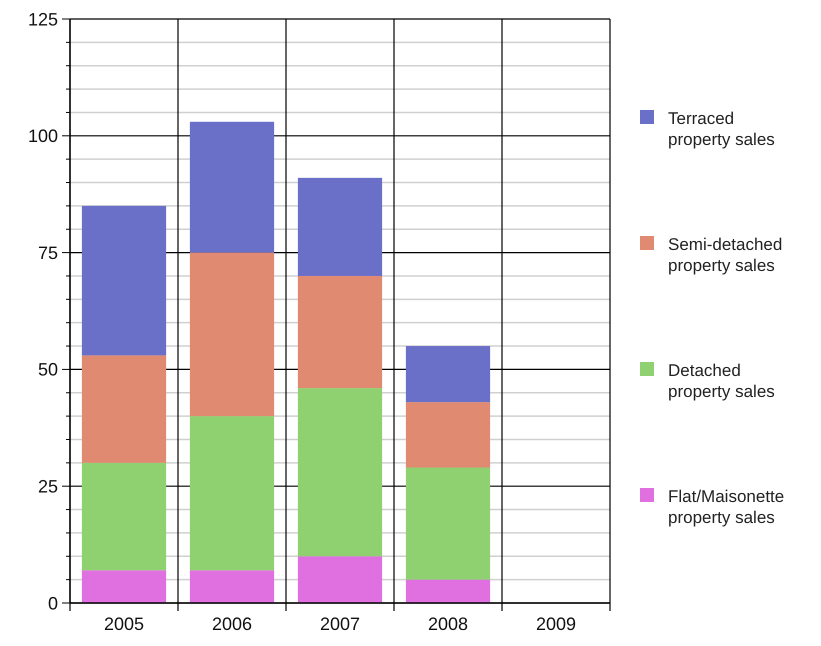 The width and height of the screenshot is (821, 646). What do you see at coordinates (48, 486) in the screenshot?
I see `y-tick-label: 25` at bounding box center [48, 486].